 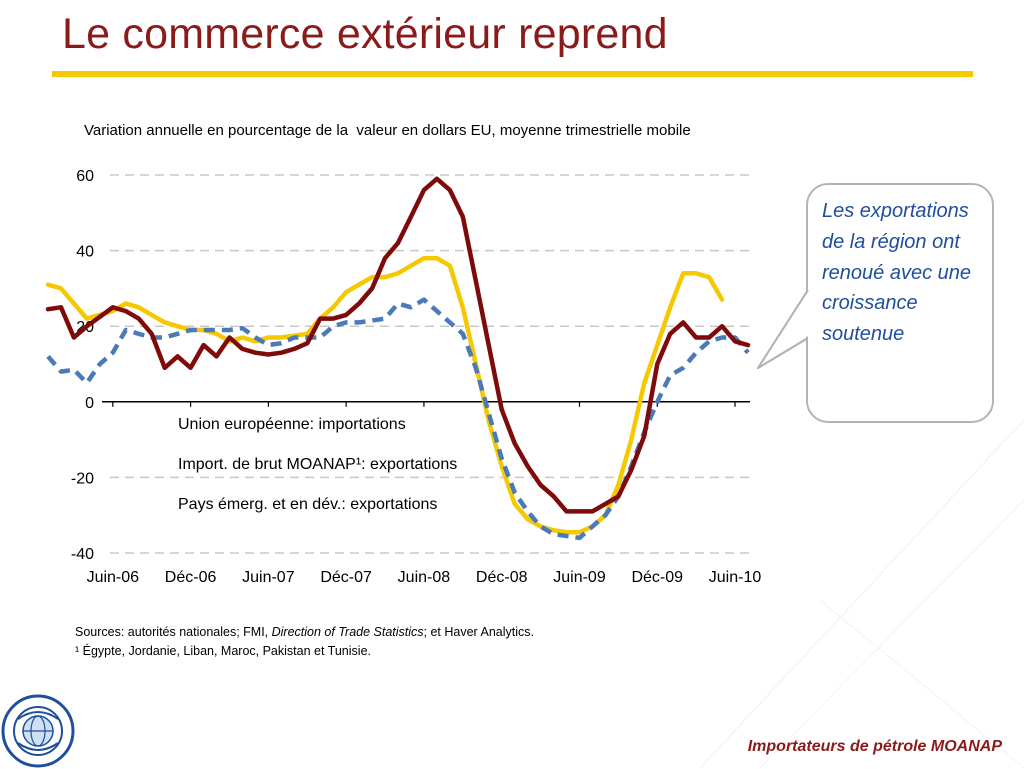 What do you see at coordinates (38, 731) in the screenshot?
I see `imf-logo` at bounding box center [38, 731].